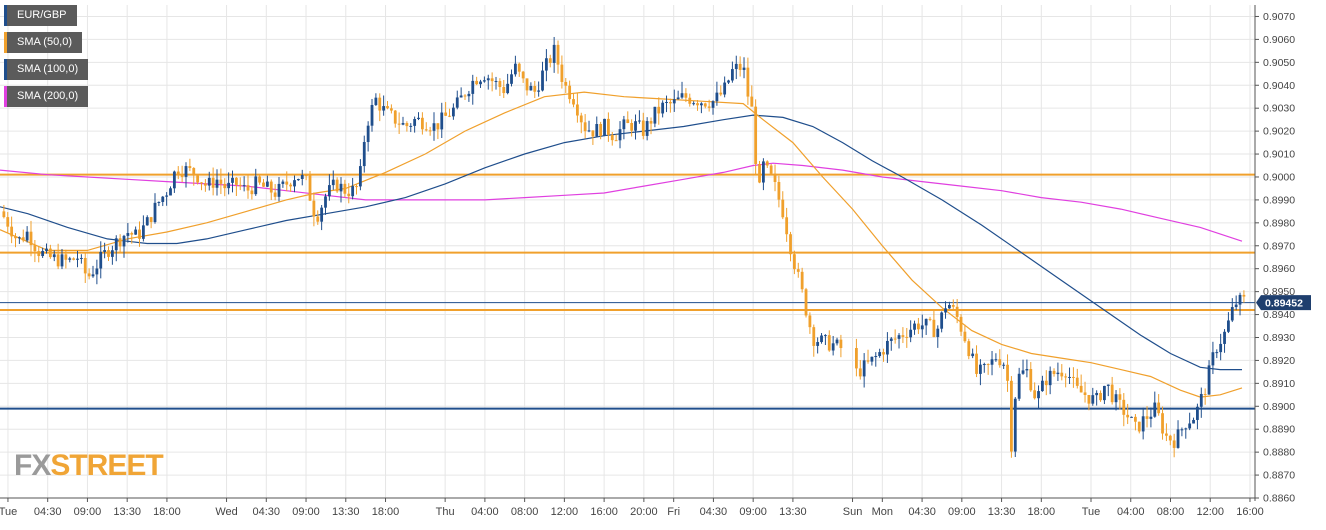 The height and width of the screenshot is (530, 1326). Describe the element at coordinates (1279, 246) in the screenshot. I see `y-tick-label: 0.8970` at that location.